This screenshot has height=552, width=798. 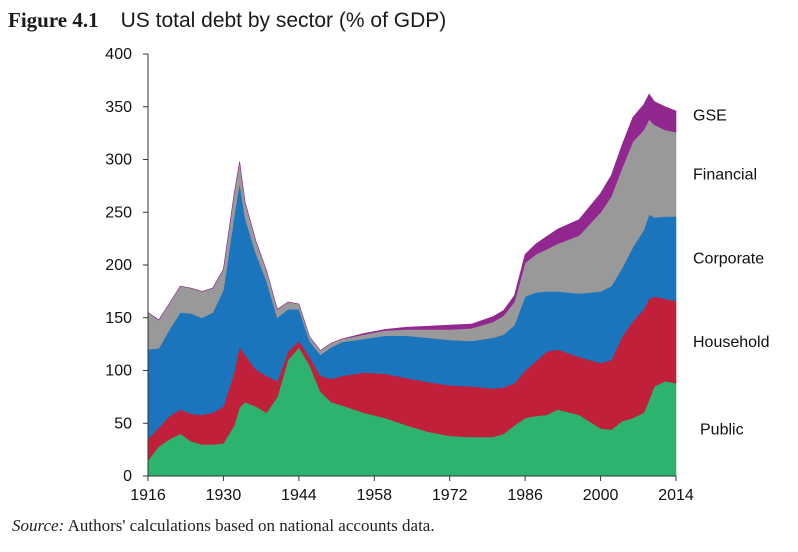 What do you see at coordinates (118, 212) in the screenshot?
I see `y-tick-label: 250` at bounding box center [118, 212].